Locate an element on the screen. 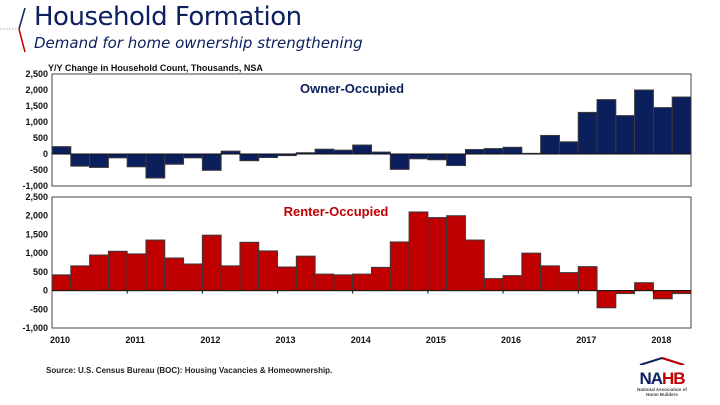 The image size is (720, 405). x-tick-label: 2014 is located at coordinates (361, 340).